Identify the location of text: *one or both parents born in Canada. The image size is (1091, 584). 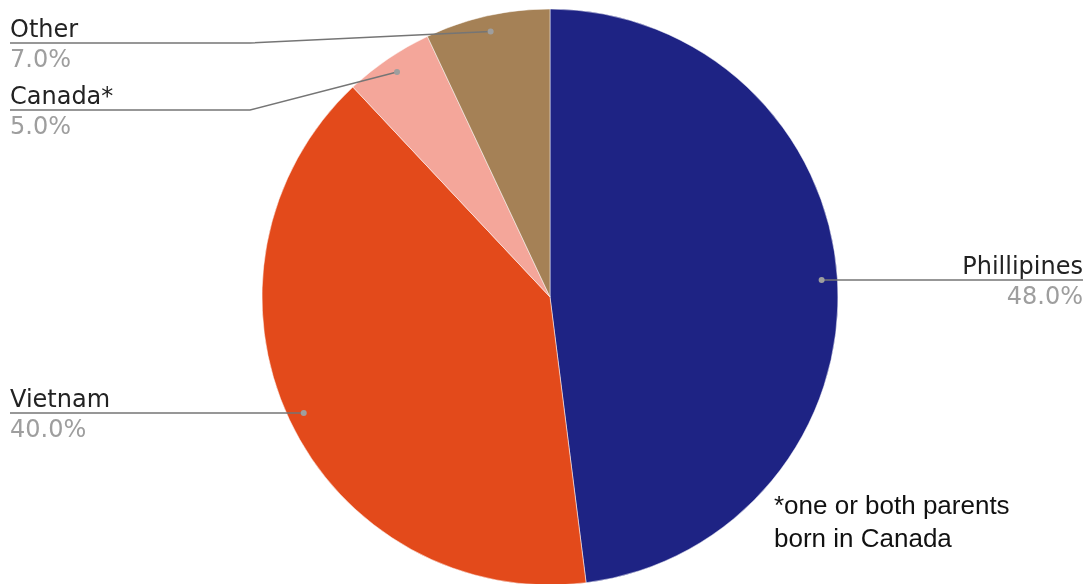
(892, 521).